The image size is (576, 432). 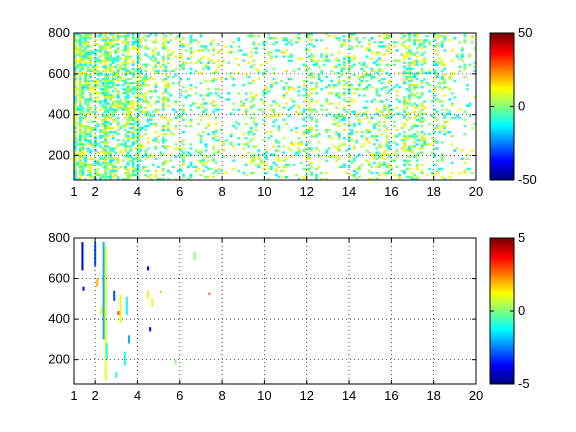 I want to click on heatmap-segment, so click(x=194, y=256).